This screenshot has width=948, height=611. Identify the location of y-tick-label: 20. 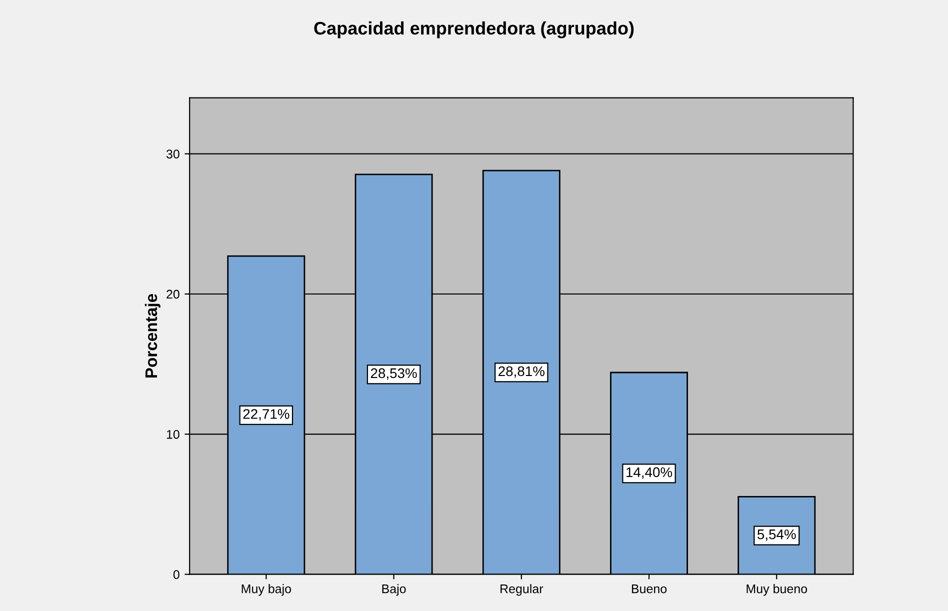
(173, 294).